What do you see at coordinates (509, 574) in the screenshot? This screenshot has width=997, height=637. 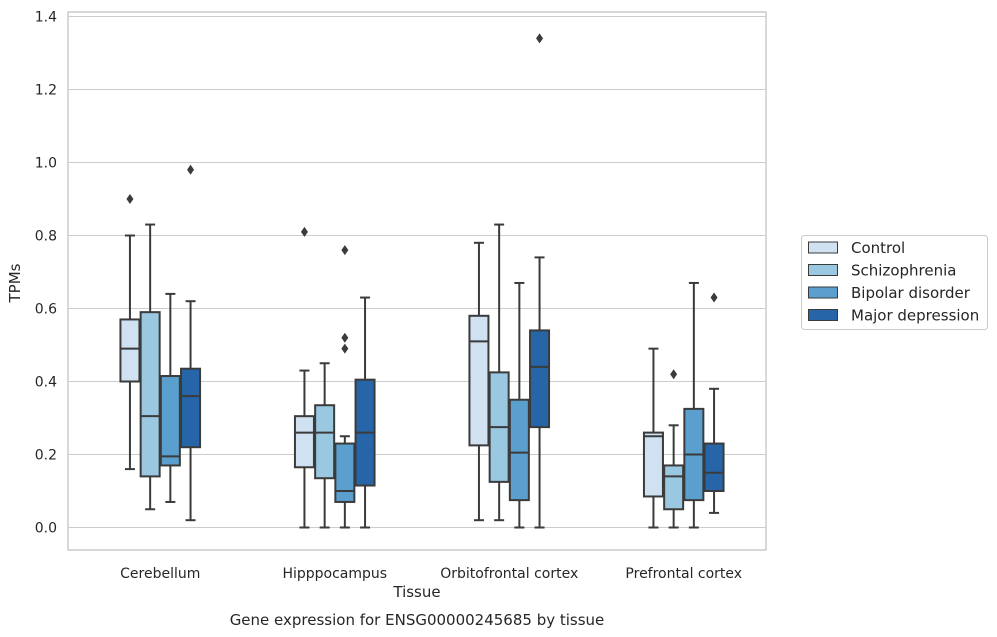 I see `x-tick-label: Orbitofrontal cortex` at bounding box center [509, 574].